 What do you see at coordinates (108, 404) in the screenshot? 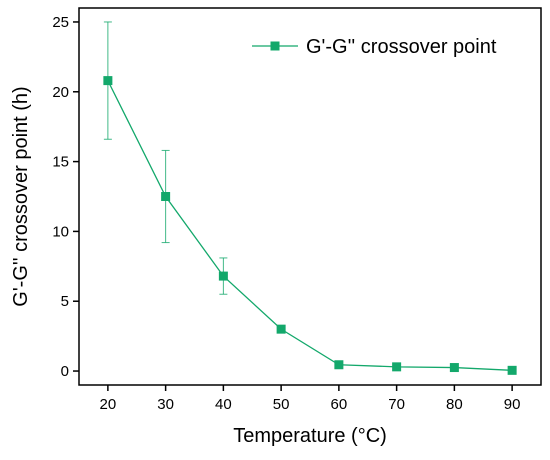
I see `x-tick-label: 20` at bounding box center [108, 404].